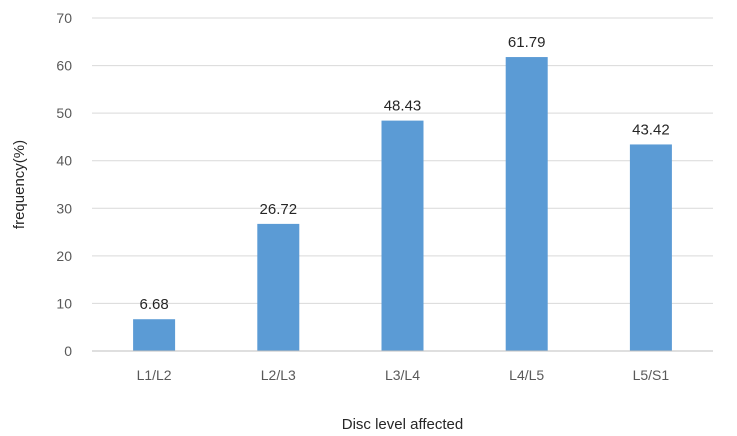  What do you see at coordinates (19, 184) in the screenshot?
I see `y-axis-title: frequency(%)` at bounding box center [19, 184].